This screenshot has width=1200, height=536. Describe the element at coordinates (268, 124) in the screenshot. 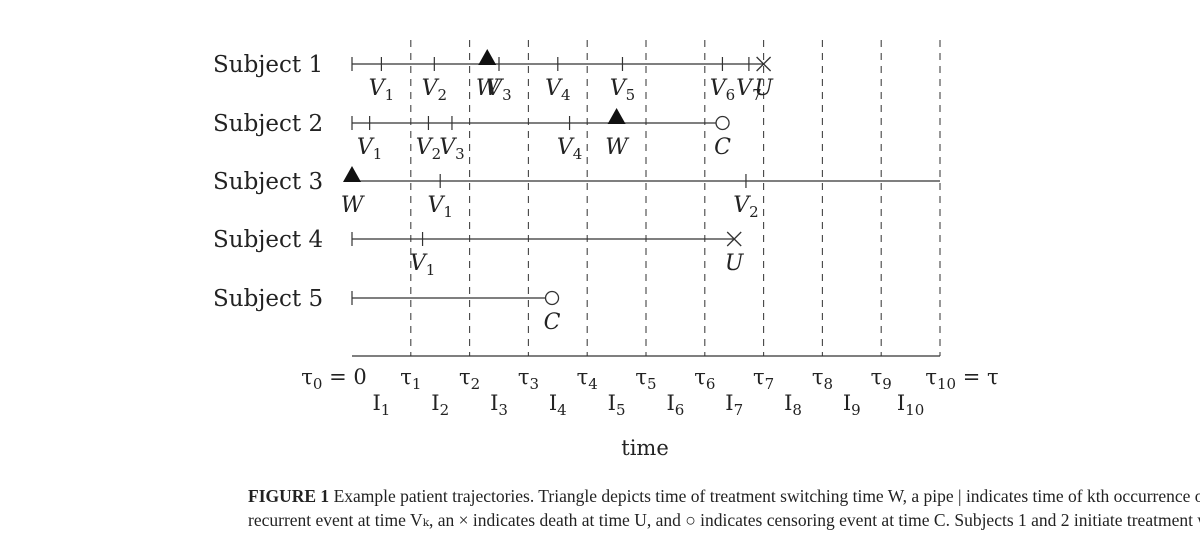

I see `subject-2-label: Subject 2` at that location.